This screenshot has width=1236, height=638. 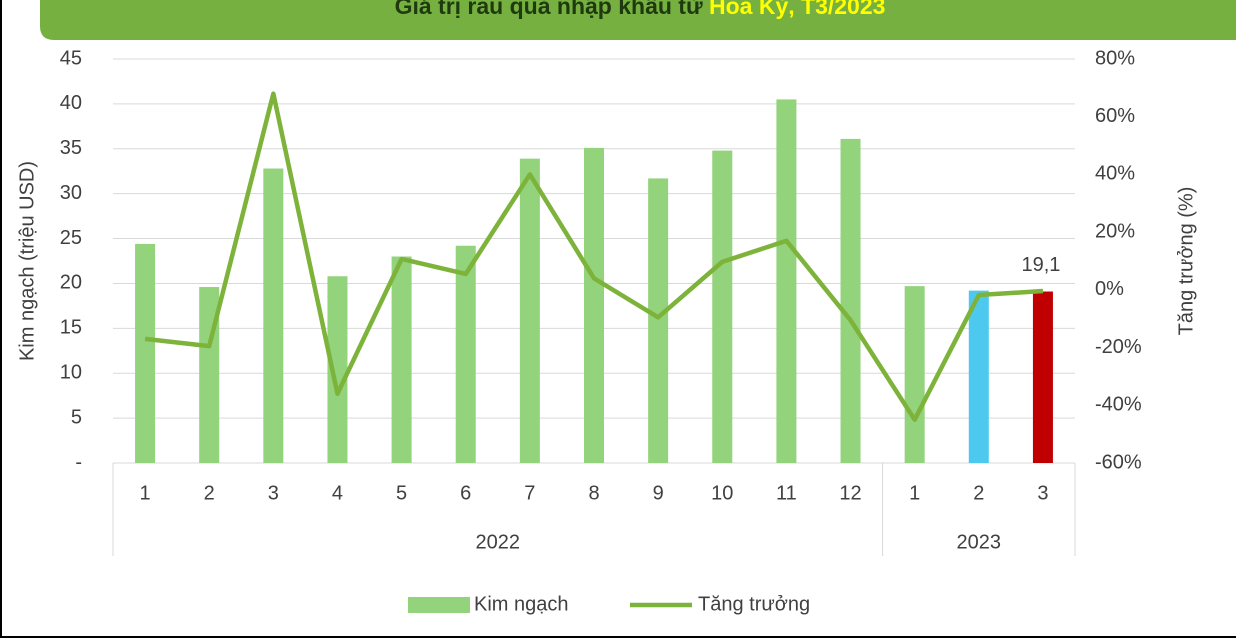 What do you see at coordinates (658, 493) in the screenshot?
I see `x-tick-label: 9` at bounding box center [658, 493].